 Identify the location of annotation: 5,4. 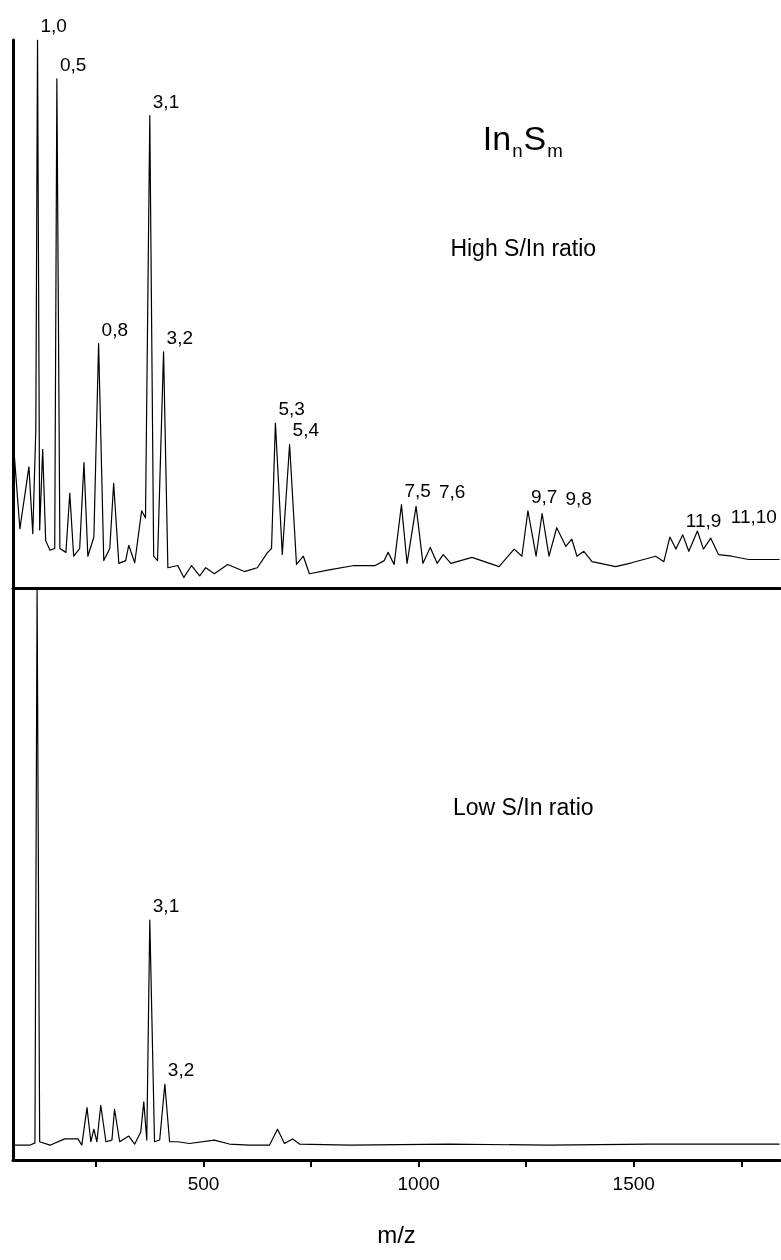
(306, 430).